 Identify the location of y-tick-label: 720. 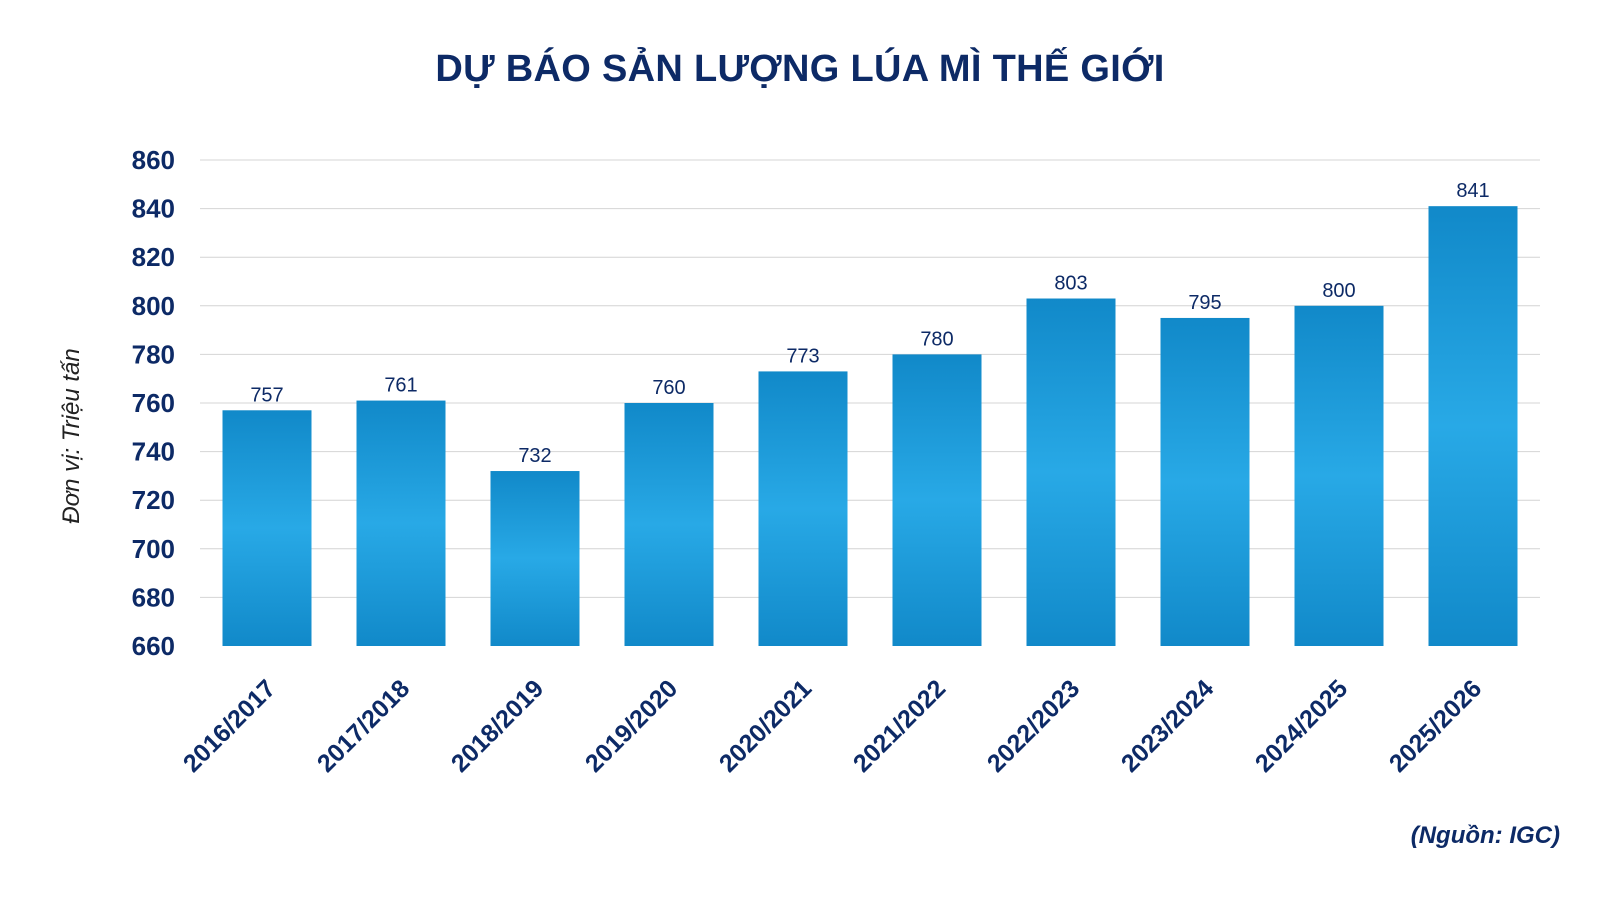
(153, 500).